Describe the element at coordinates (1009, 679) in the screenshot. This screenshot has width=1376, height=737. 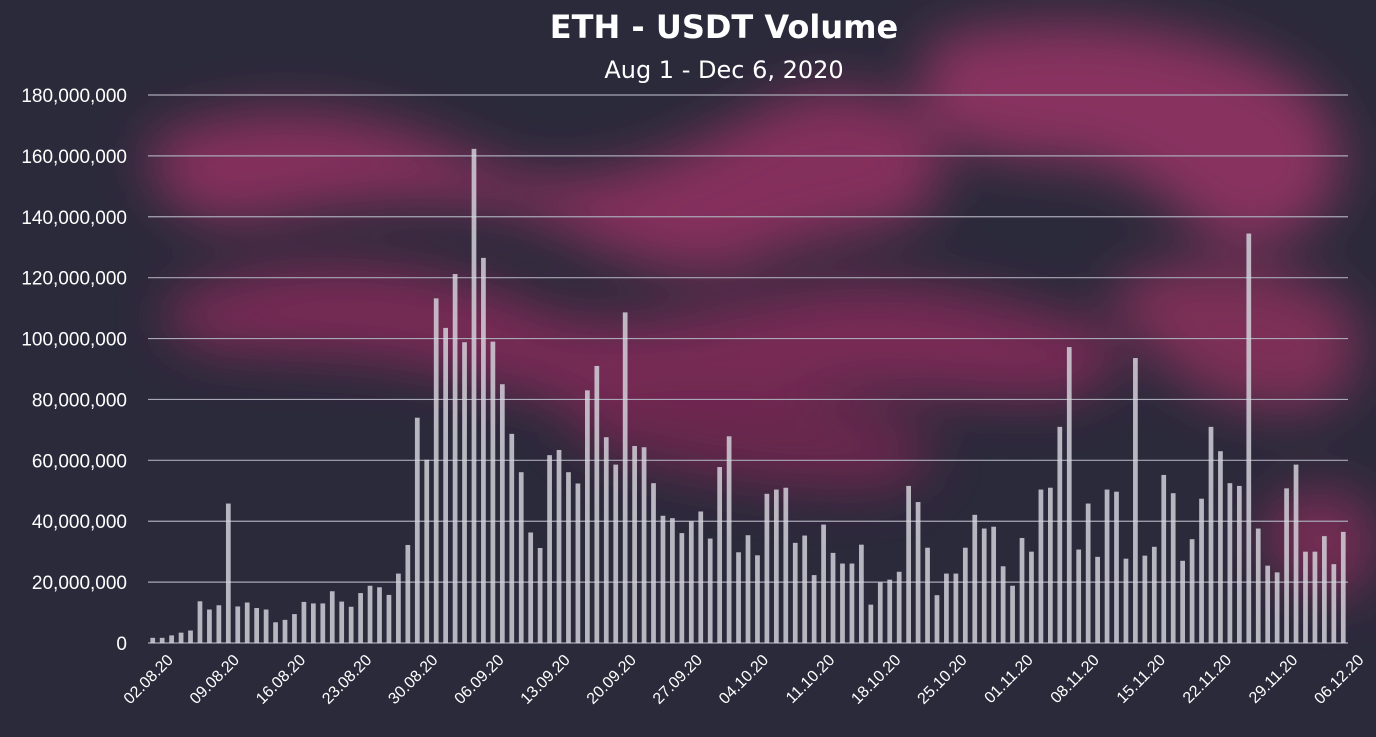
I see `x-tick-label: 01.11.20` at that location.